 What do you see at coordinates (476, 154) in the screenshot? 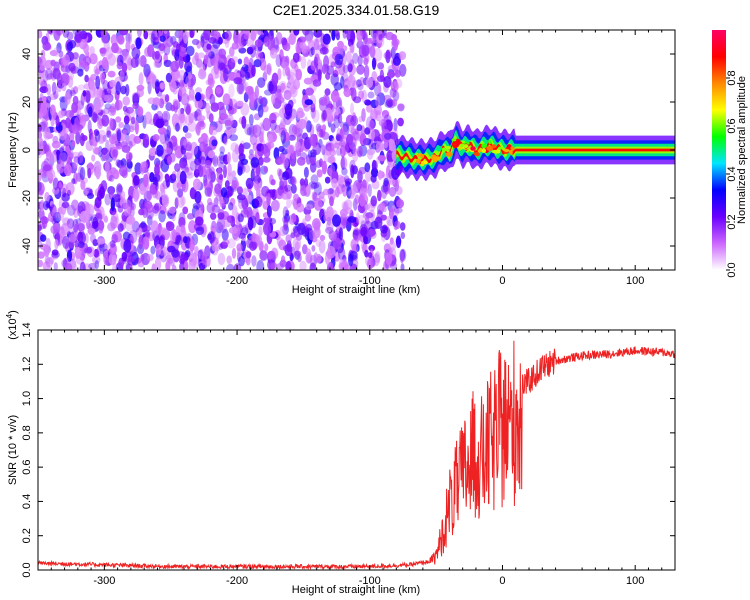
I see `trace-hotspot` at bounding box center [476, 154].